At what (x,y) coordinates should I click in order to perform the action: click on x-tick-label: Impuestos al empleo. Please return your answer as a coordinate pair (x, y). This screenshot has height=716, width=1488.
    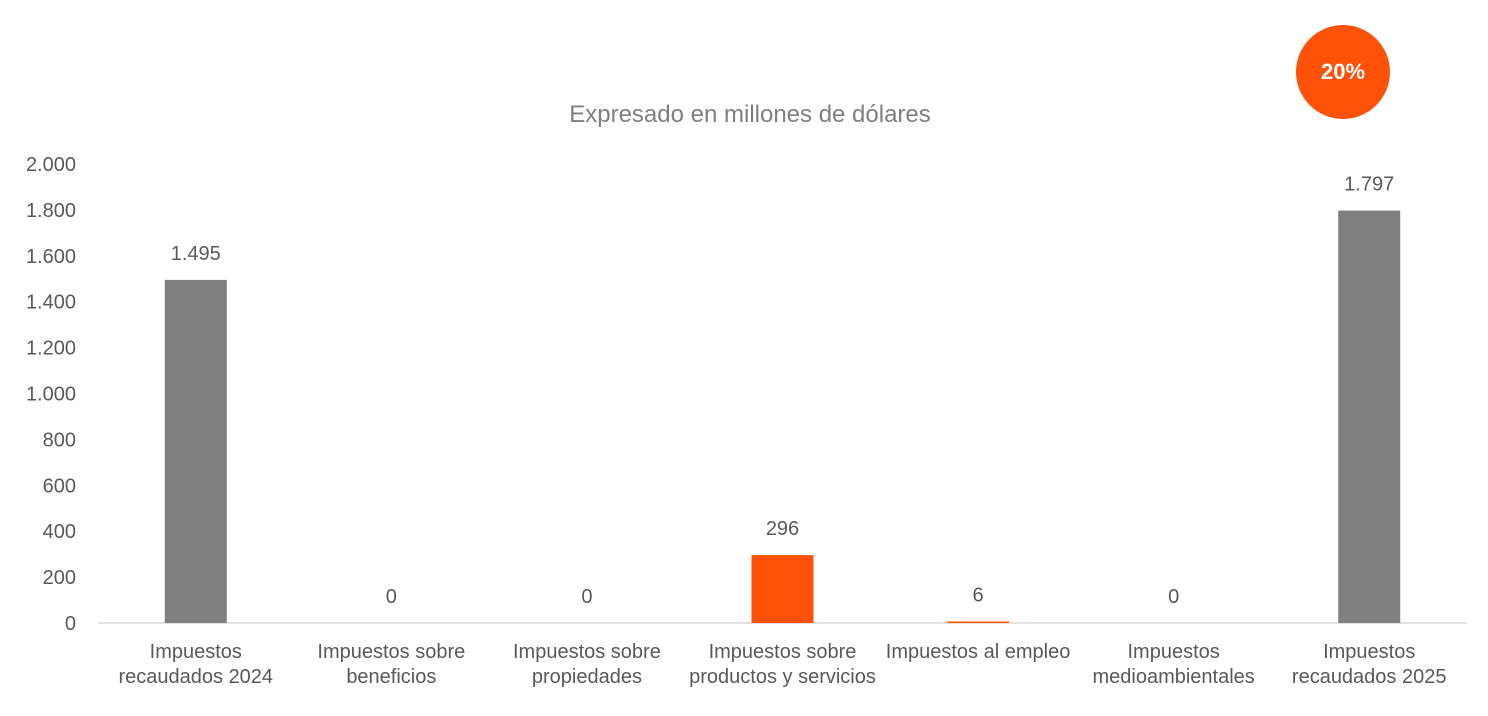
    Looking at the image, I should click on (978, 652).